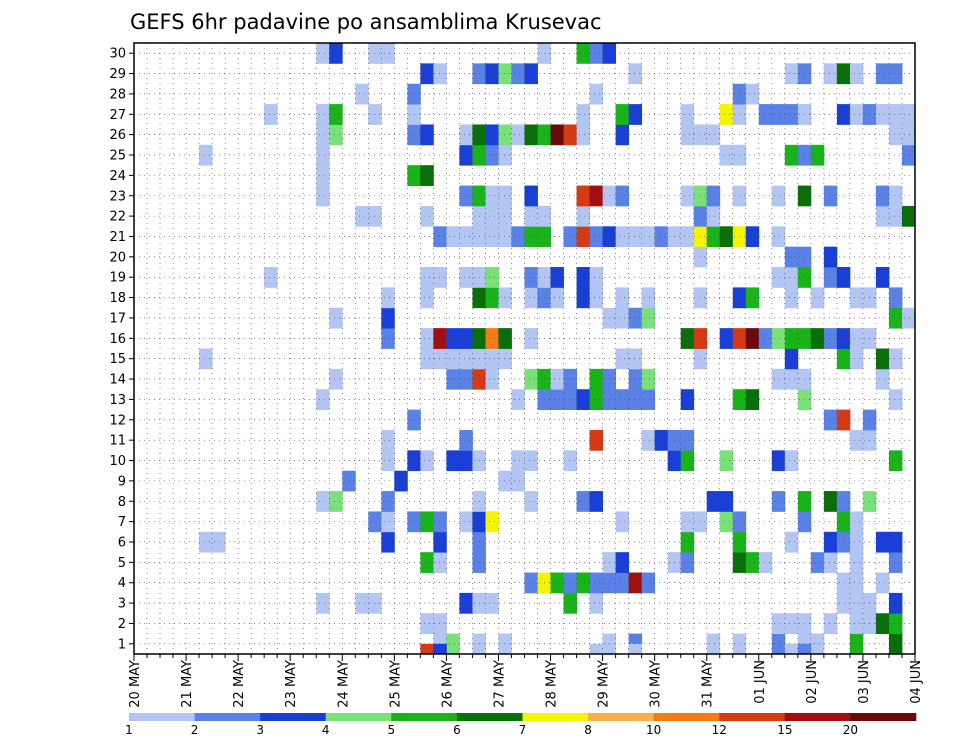 The width and height of the screenshot is (960, 742). Describe the element at coordinates (916, 682) in the screenshot. I see `x-tick-label: 04 JUN` at that location.